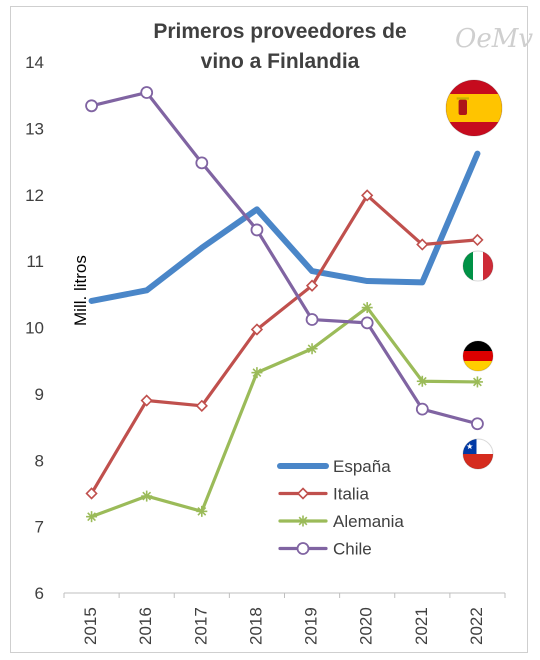  What do you see at coordinates (80, 290) in the screenshot?
I see `y-axis-label: Mill. litros` at bounding box center [80, 290].